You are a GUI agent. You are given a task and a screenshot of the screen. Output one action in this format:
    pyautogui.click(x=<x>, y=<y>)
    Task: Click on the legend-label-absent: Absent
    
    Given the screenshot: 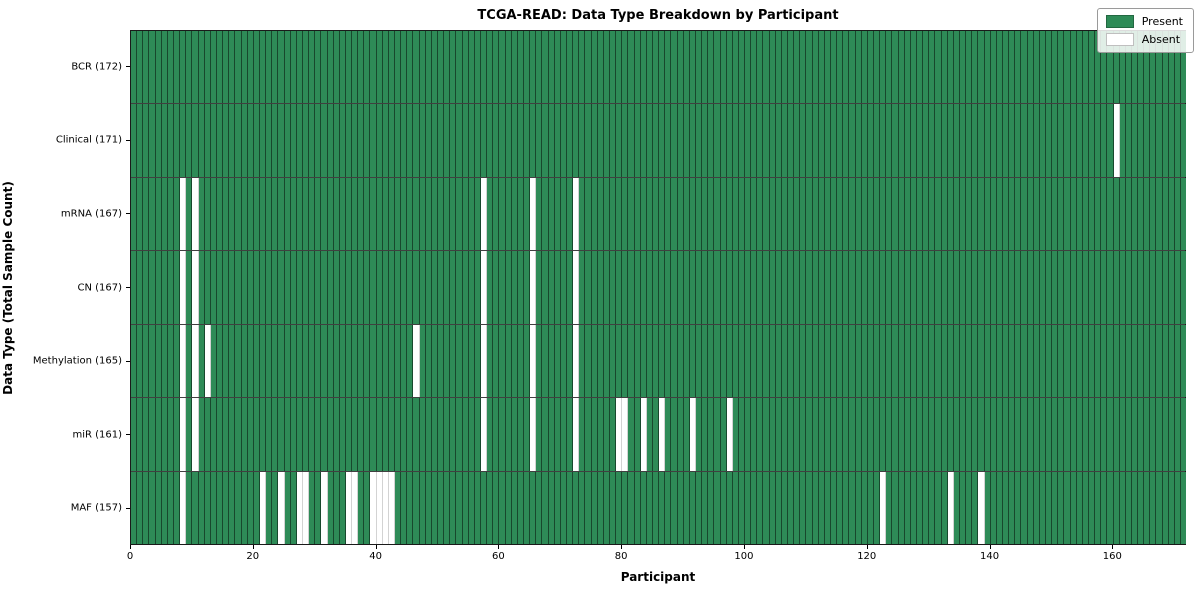 What is the action you would take?
    pyautogui.click(x=1161, y=39)
    